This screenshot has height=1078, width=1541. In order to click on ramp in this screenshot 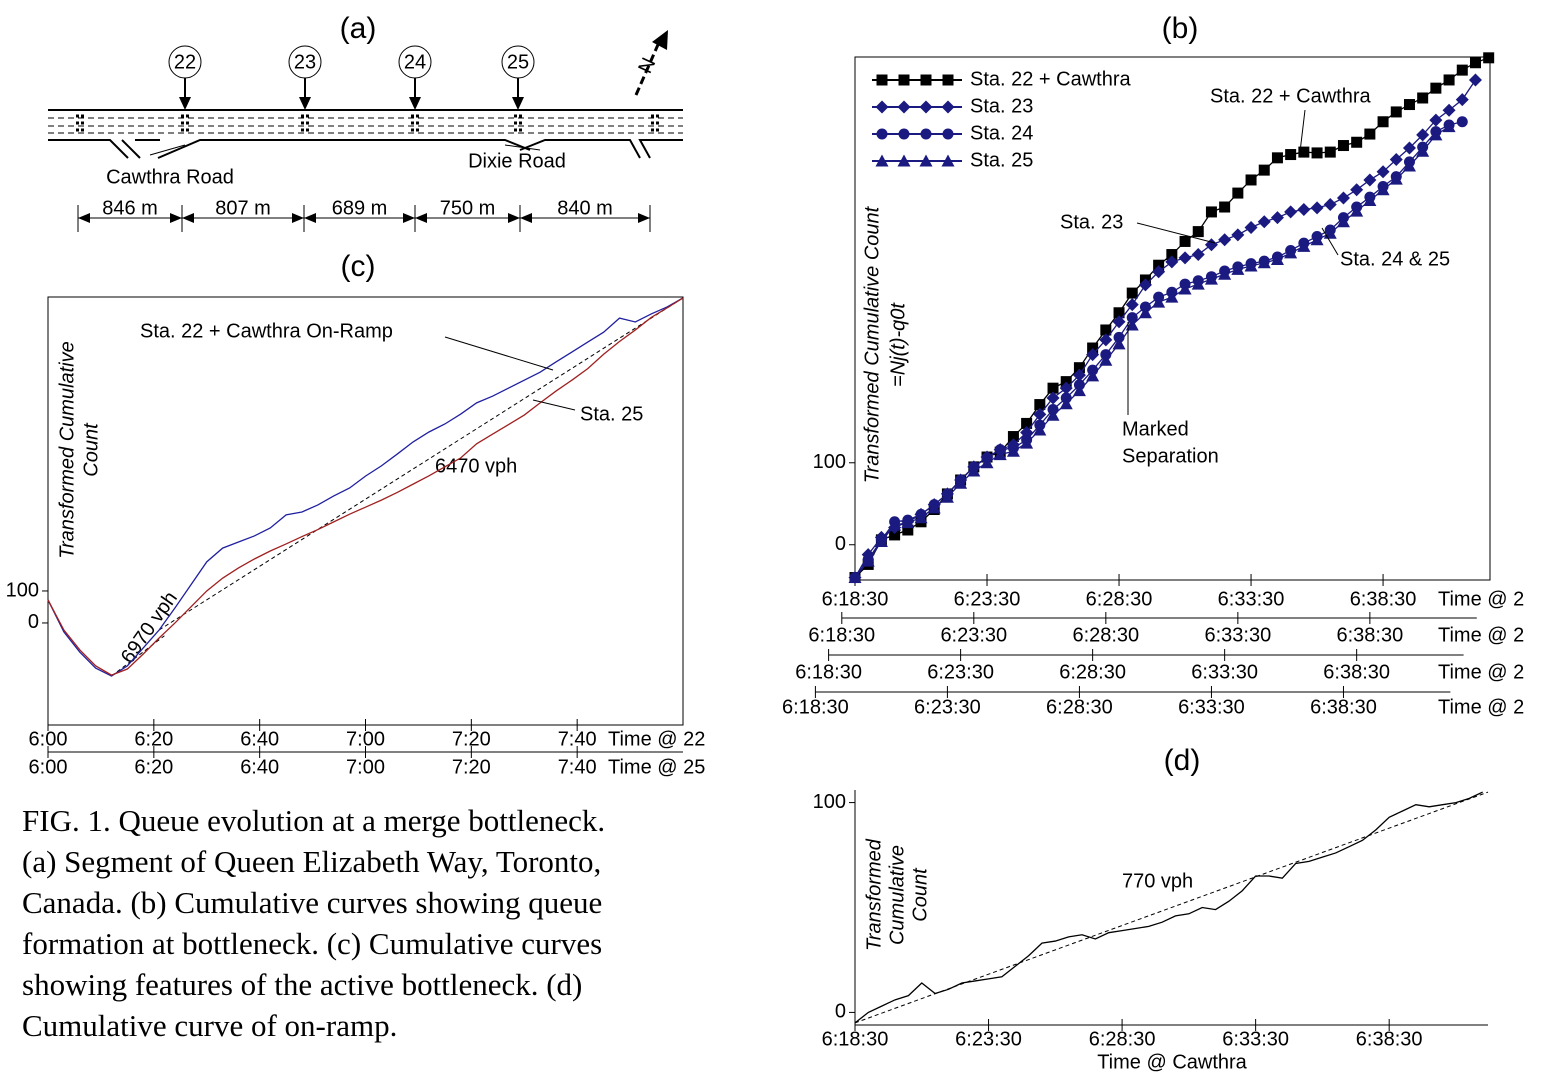, I will do `click(345, 150)`.